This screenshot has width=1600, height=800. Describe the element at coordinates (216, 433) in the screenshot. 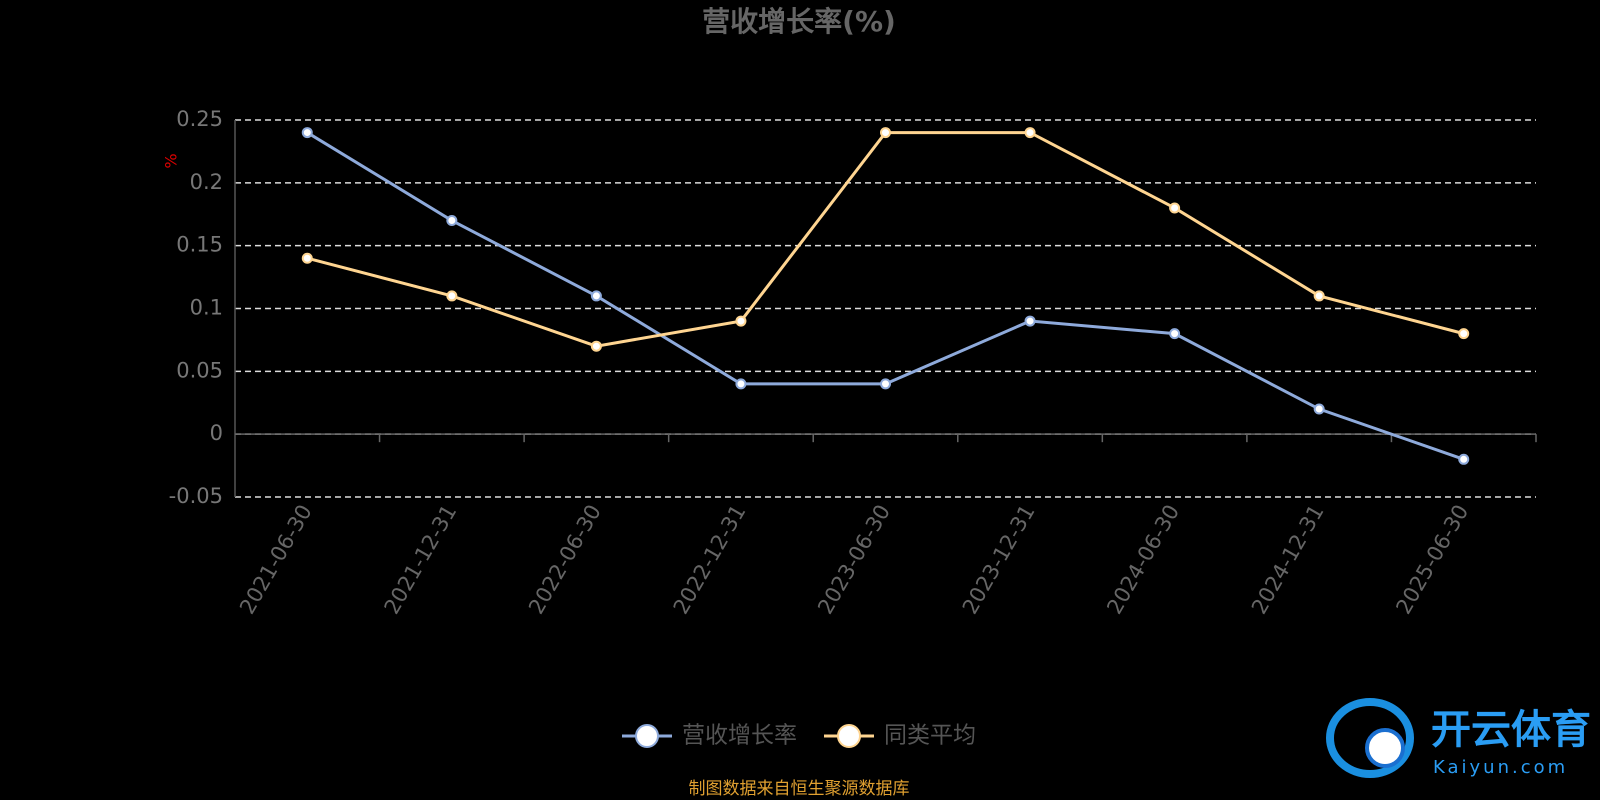

I see `y-tick-label: 0` at that location.